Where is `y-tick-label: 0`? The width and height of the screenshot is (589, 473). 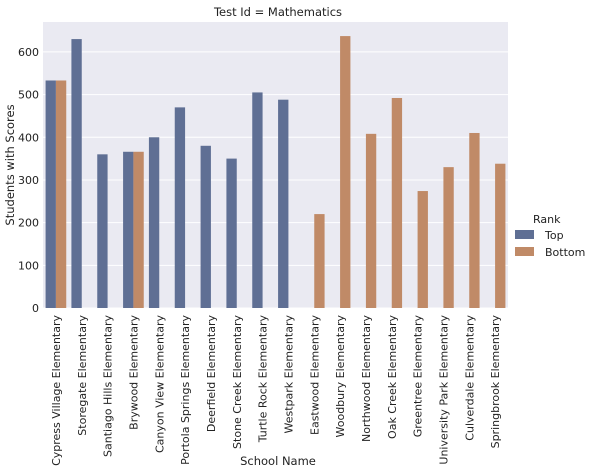
y-tick-label: 0 is located at coordinates (35, 308).